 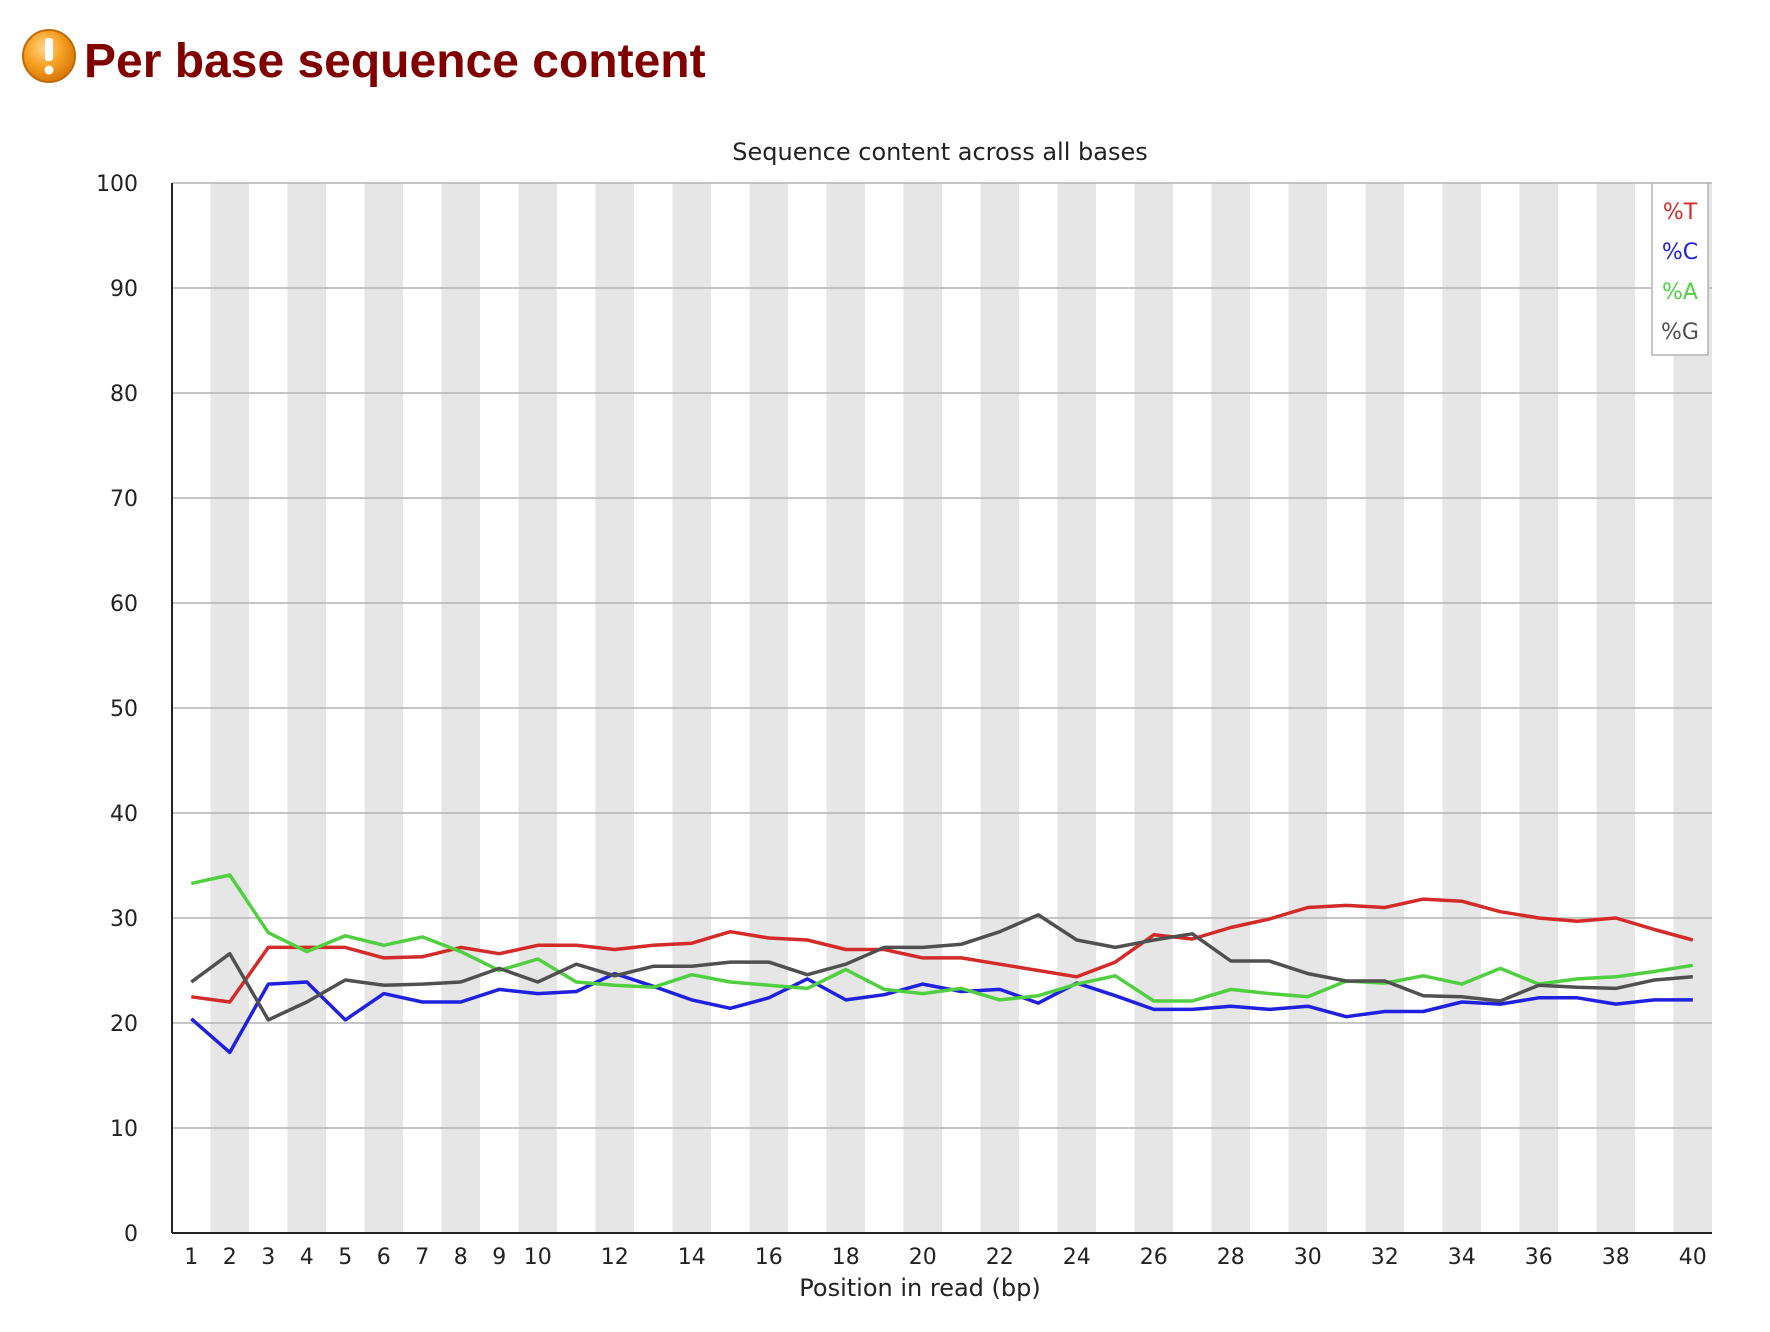 I want to click on y-tick-labels: 0 10 20 30 40 50 60 70 80 90 100, so click(x=117, y=709).